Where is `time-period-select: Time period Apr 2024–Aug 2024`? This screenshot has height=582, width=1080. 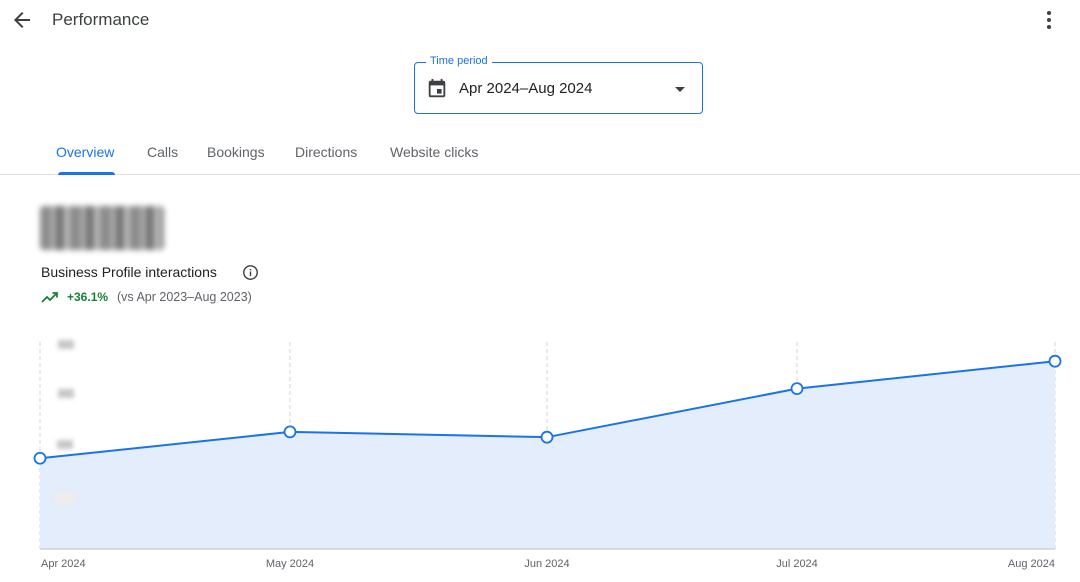 time-period-select: Time period Apr 2024–Aug 2024 is located at coordinates (558, 84).